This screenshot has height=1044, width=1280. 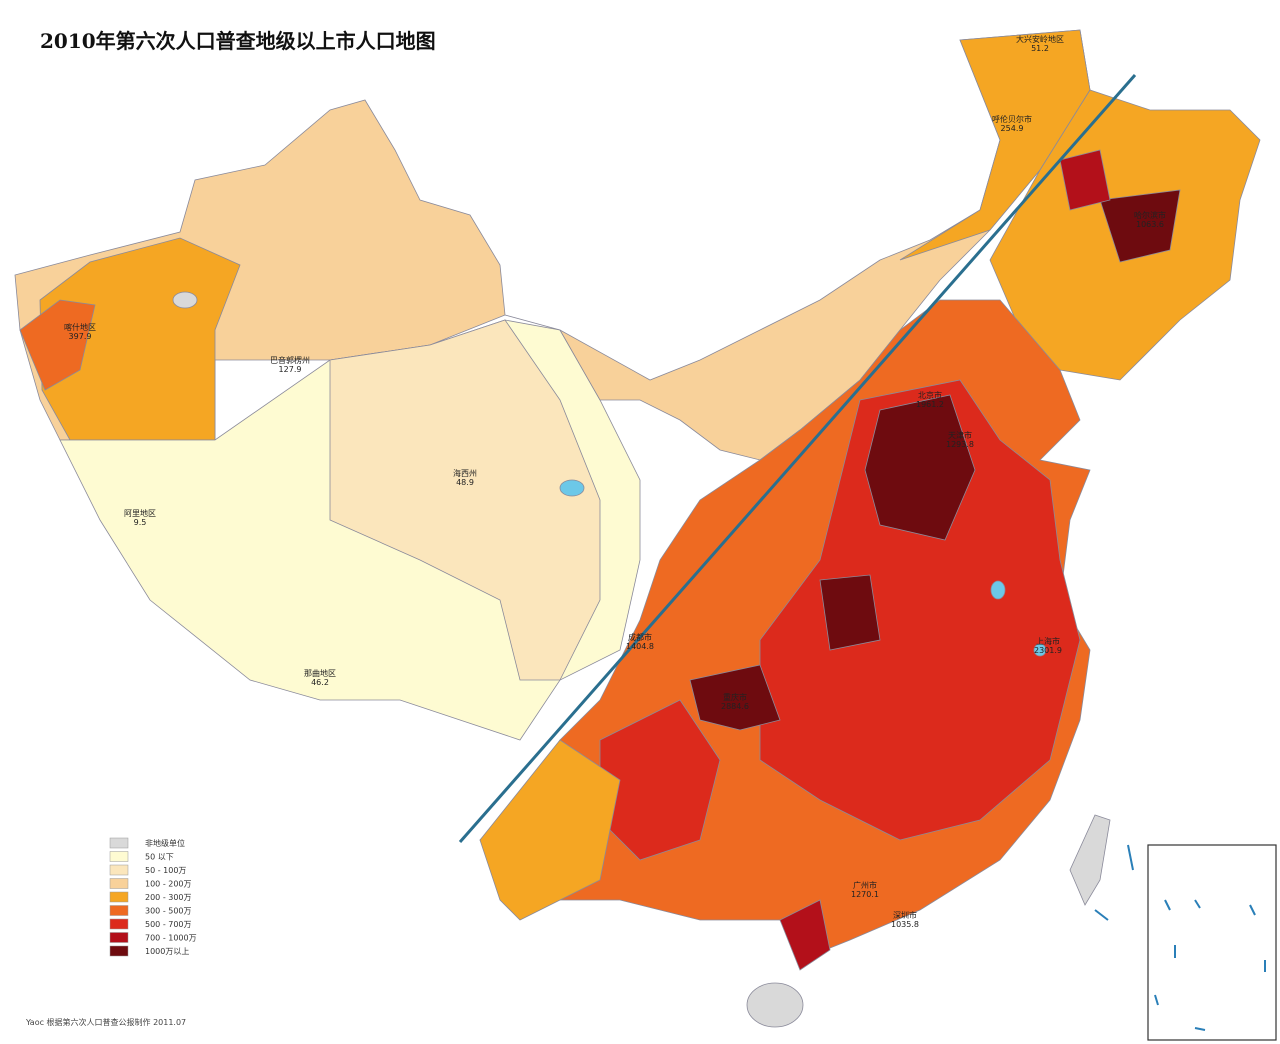 I want to click on region-name: 那曲地区, so click(x=320, y=673).